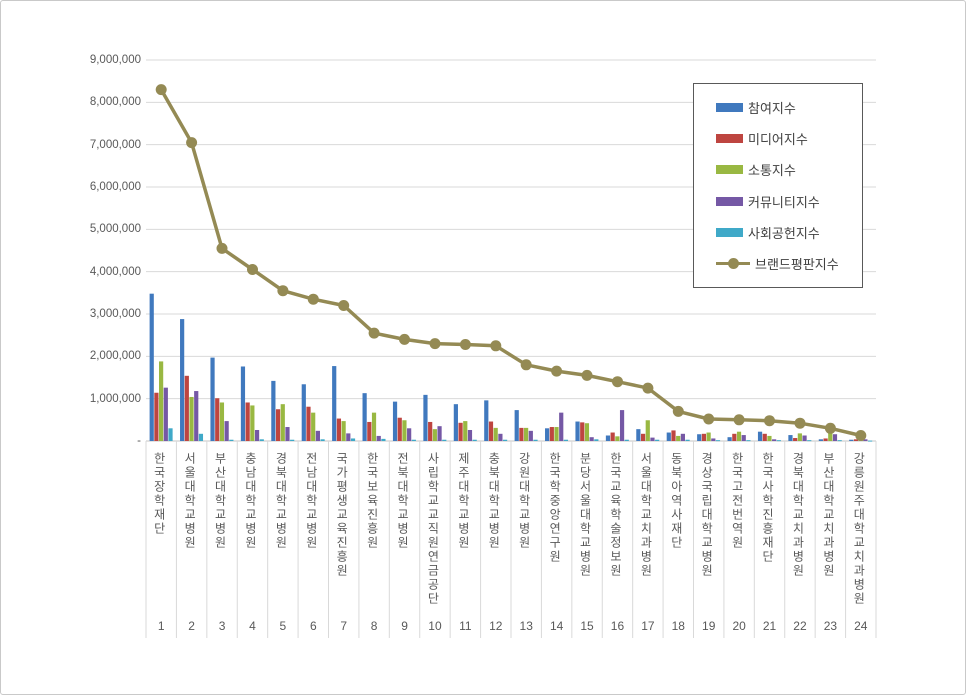 This screenshot has height=695, width=966. What do you see at coordinates (733, 263) in the screenshot?
I see `legend-line-dot` at bounding box center [733, 263].